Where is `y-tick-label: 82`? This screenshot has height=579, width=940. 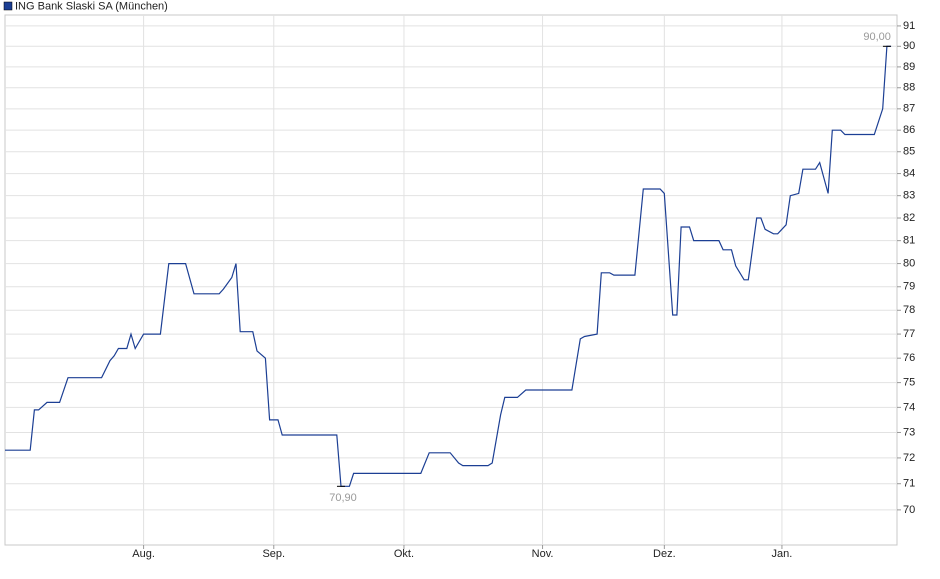 y-tick-label: 82 is located at coordinates (909, 218).